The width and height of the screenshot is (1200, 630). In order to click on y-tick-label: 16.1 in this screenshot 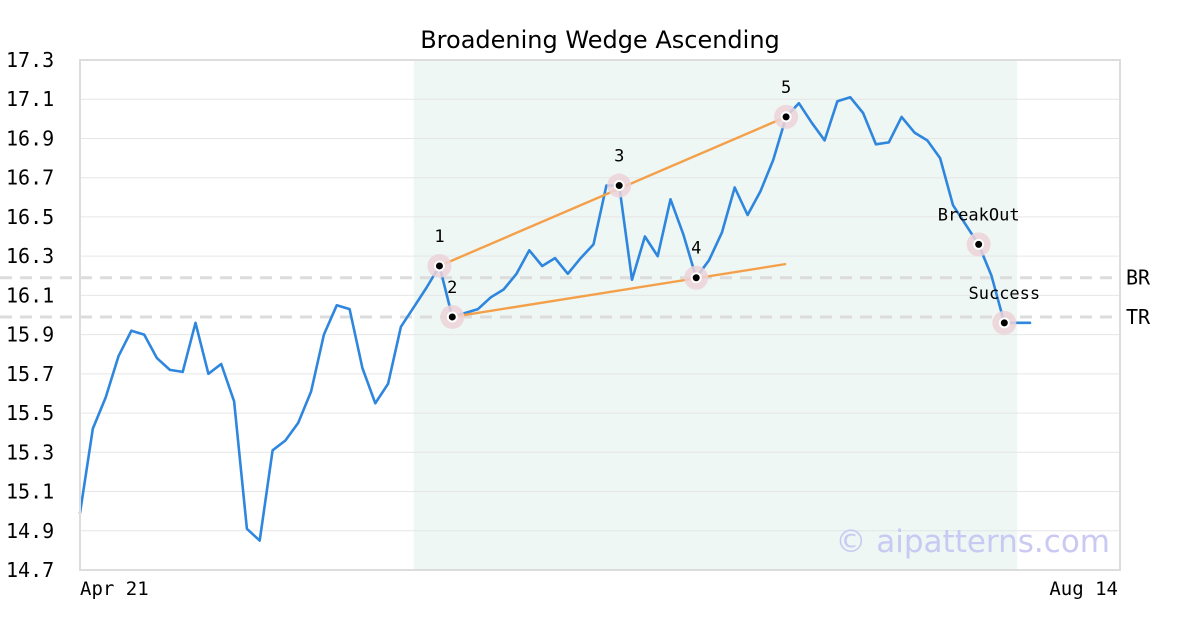, I will do `click(30, 295)`.